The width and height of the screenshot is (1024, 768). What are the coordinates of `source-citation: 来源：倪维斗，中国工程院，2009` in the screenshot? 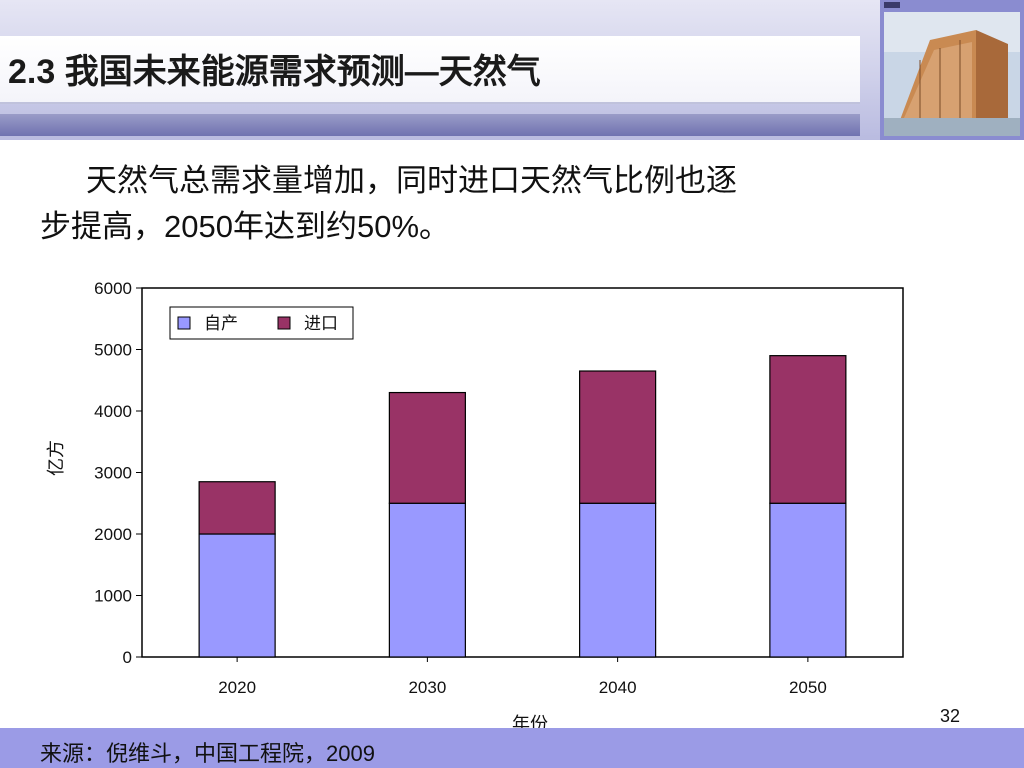 It's located at (207, 753).